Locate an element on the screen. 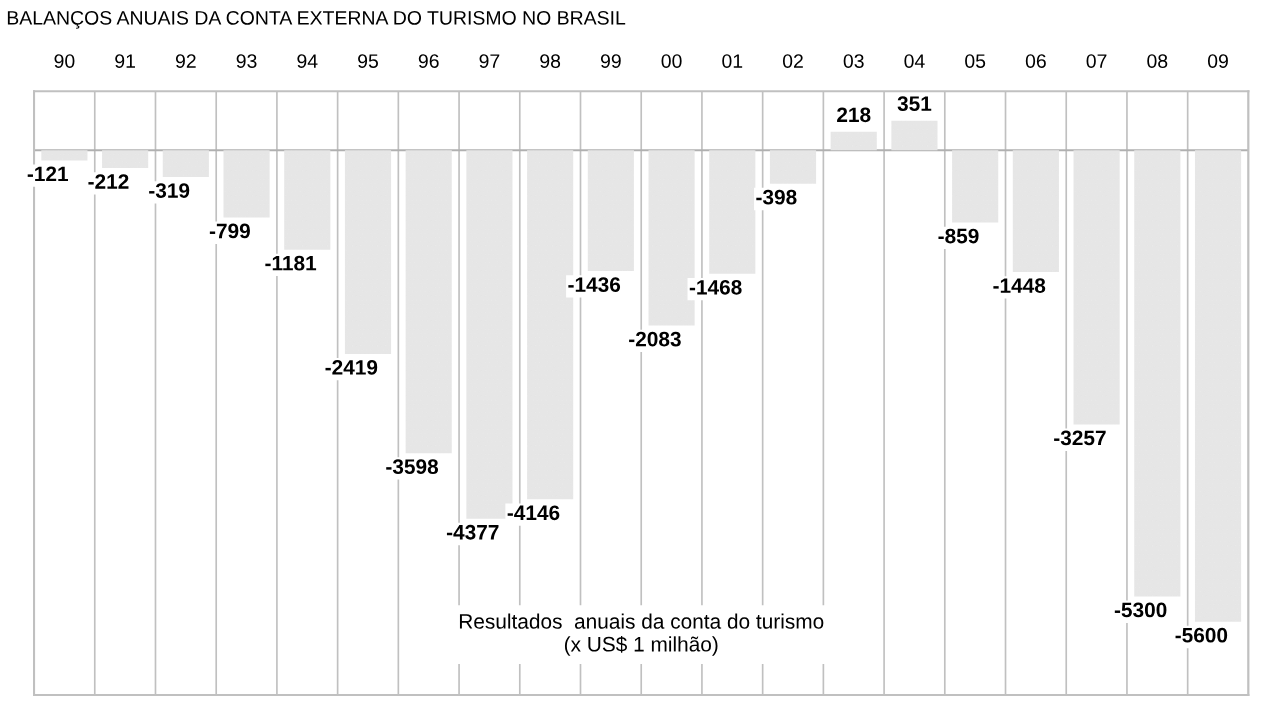  data-label: -799 is located at coordinates (229, 231).